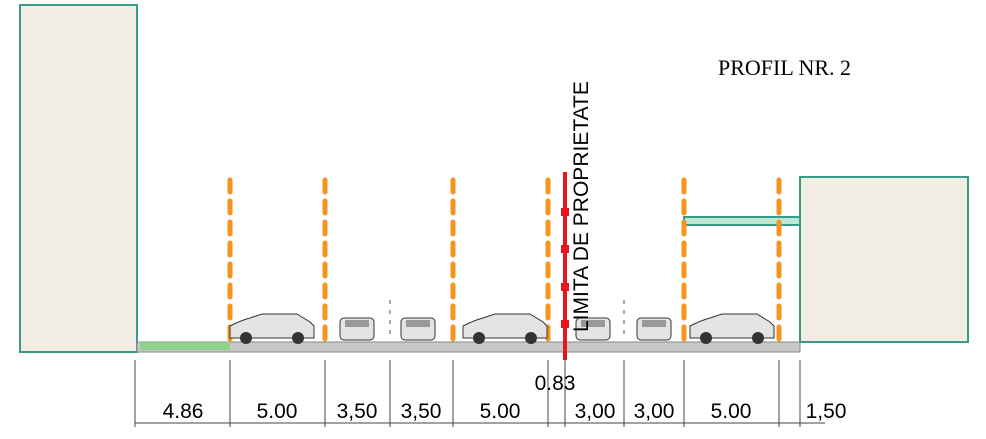 The image size is (986, 439). I want to click on left-building, so click(78, 178).